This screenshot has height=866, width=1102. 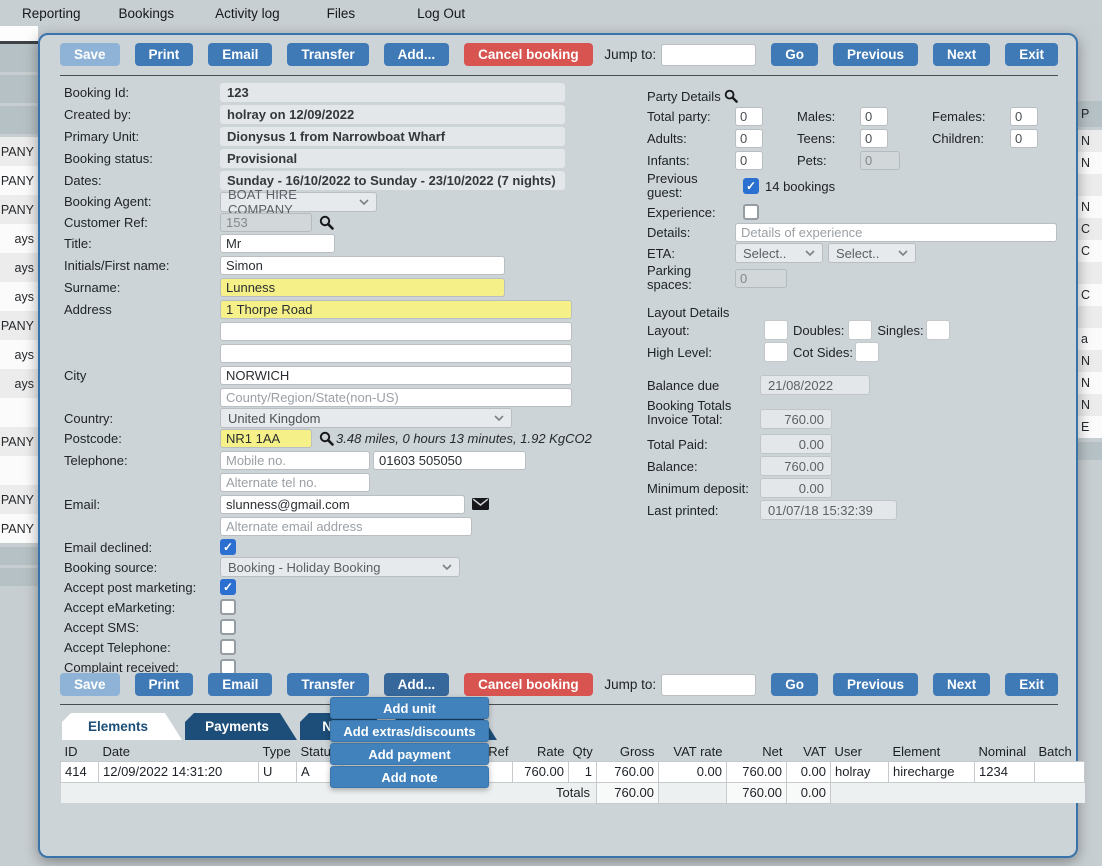 What do you see at coordinates (874, 138) in the screenshot?
I see `teens-input` at bounding box center [874, 138].